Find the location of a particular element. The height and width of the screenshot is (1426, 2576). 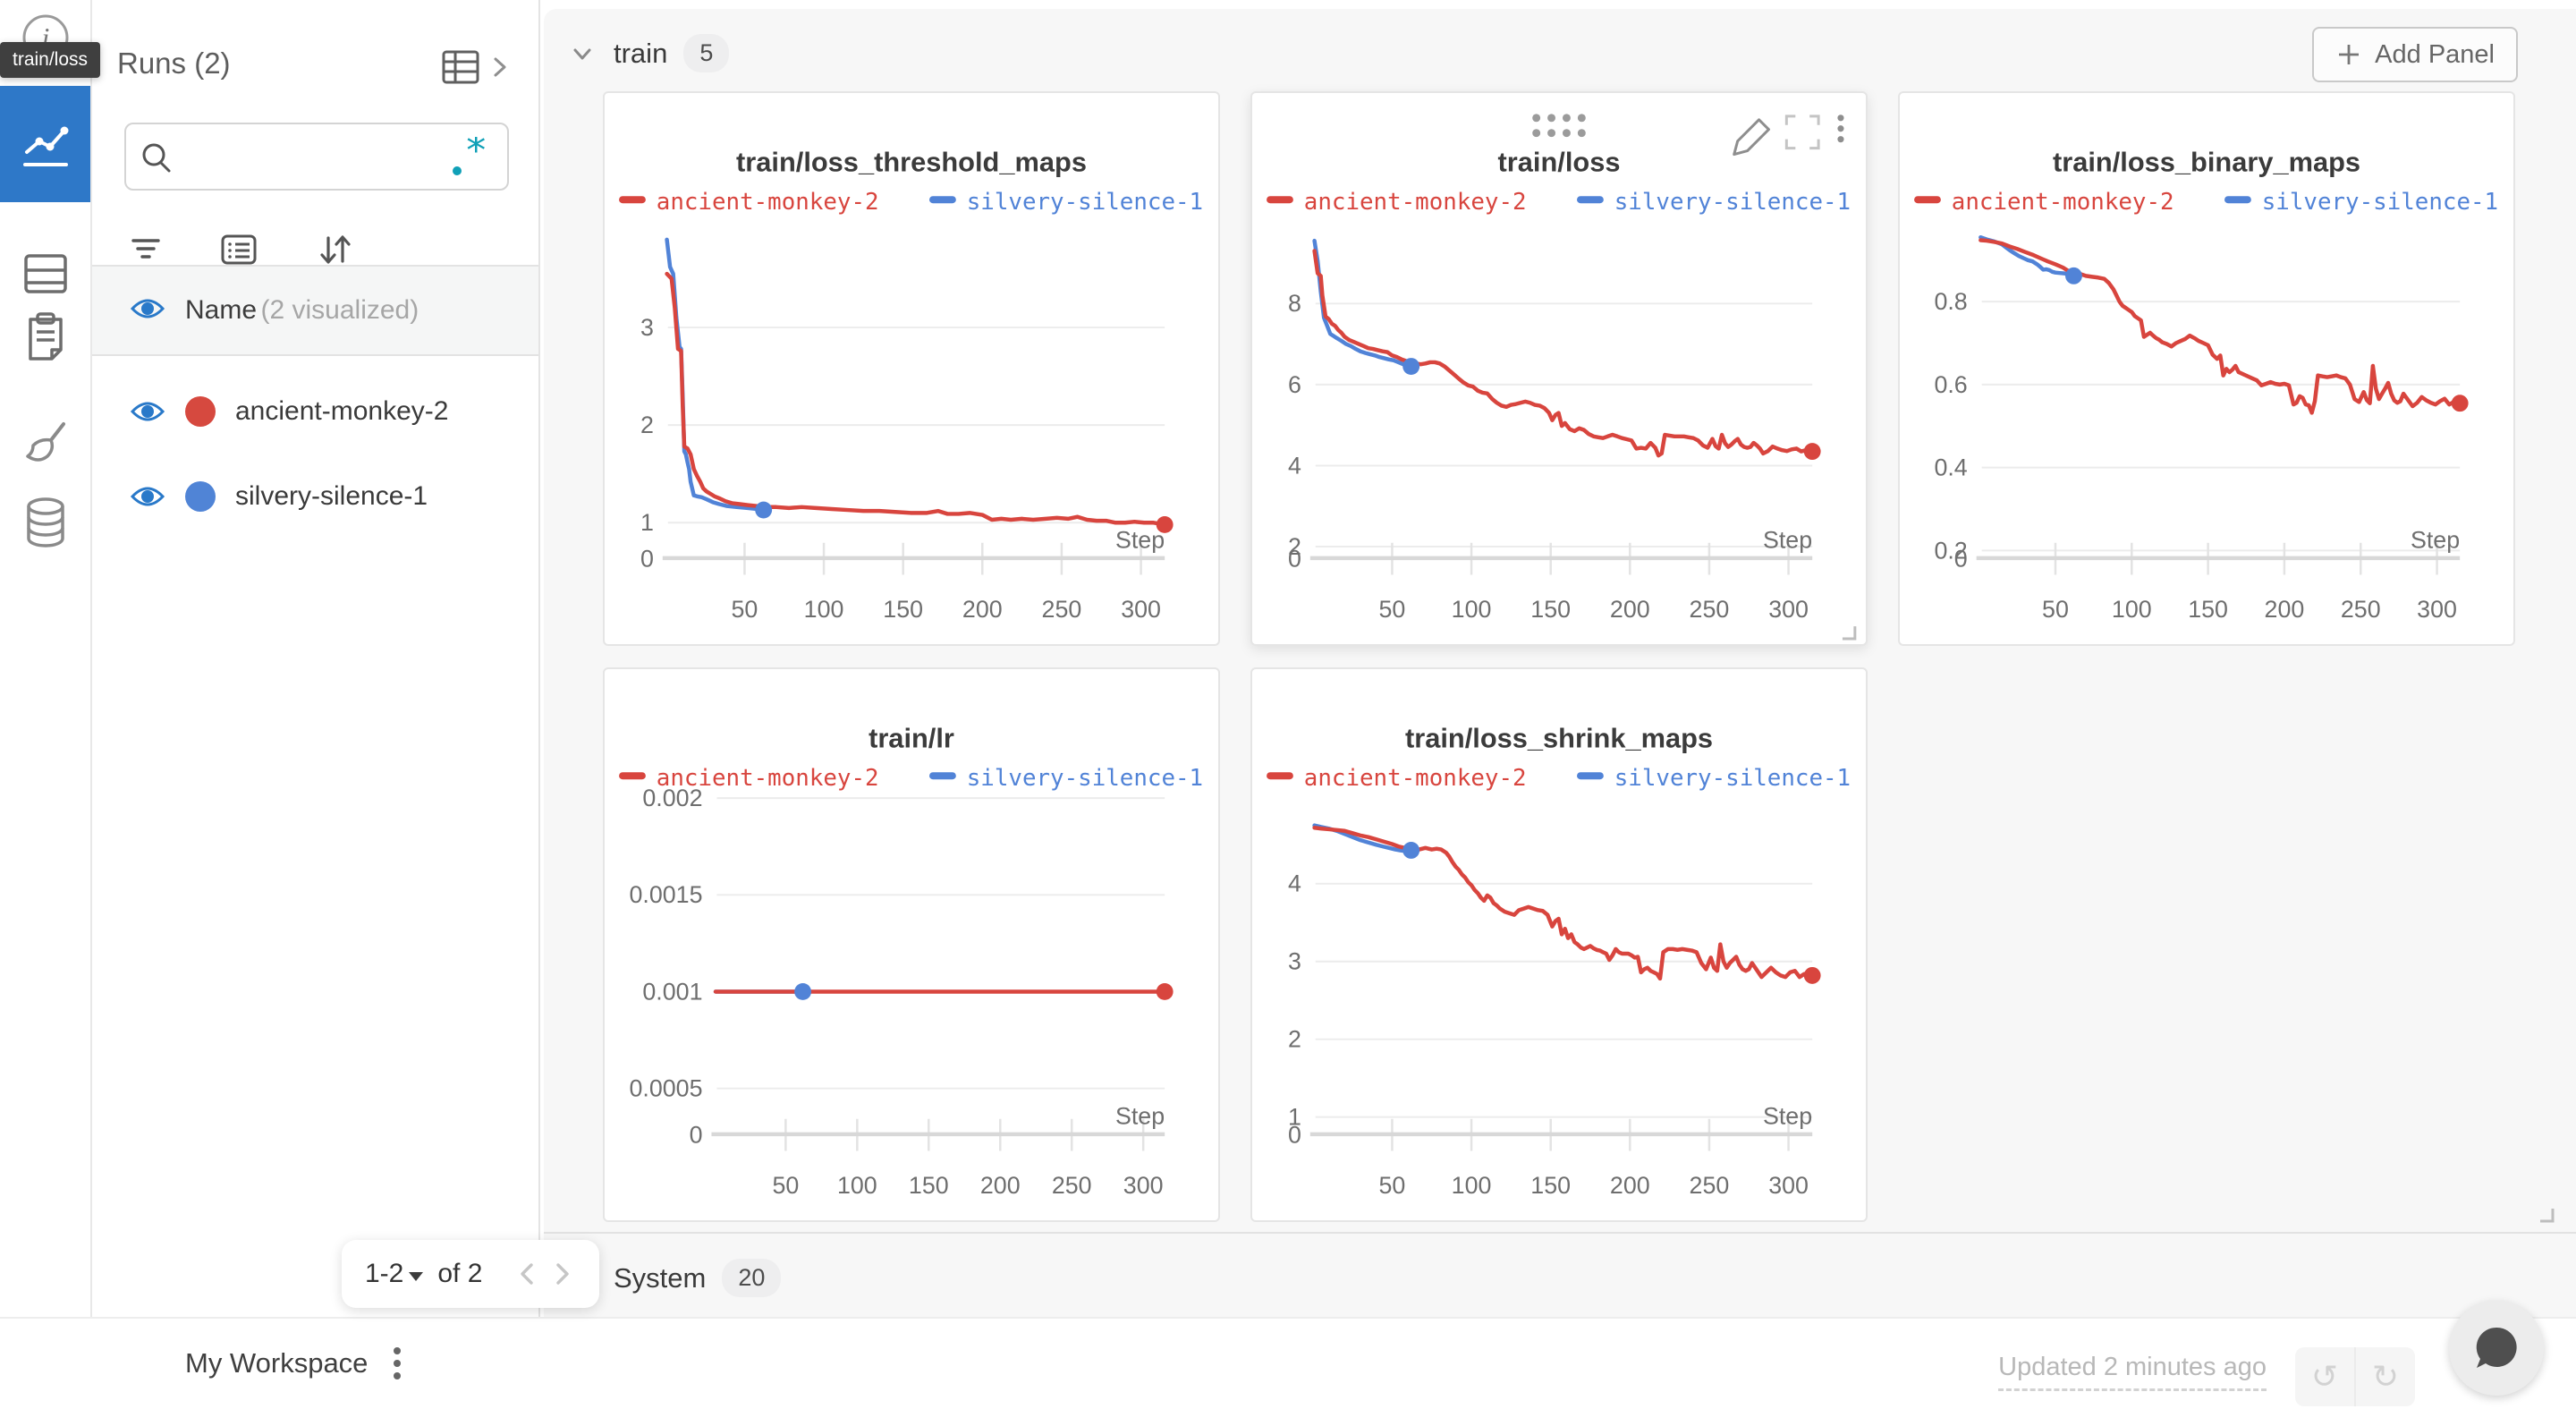

runs-table-icon is located at coordinates (460, 68).